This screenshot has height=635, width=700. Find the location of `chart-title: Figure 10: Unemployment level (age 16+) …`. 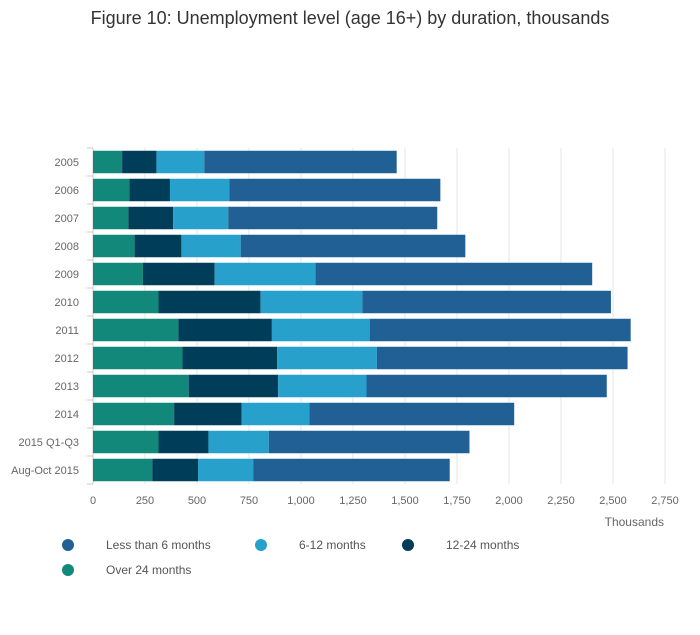

chart-title: Figure 10: Unemployment level (age 16+) … is located at coordinates (350, 18).